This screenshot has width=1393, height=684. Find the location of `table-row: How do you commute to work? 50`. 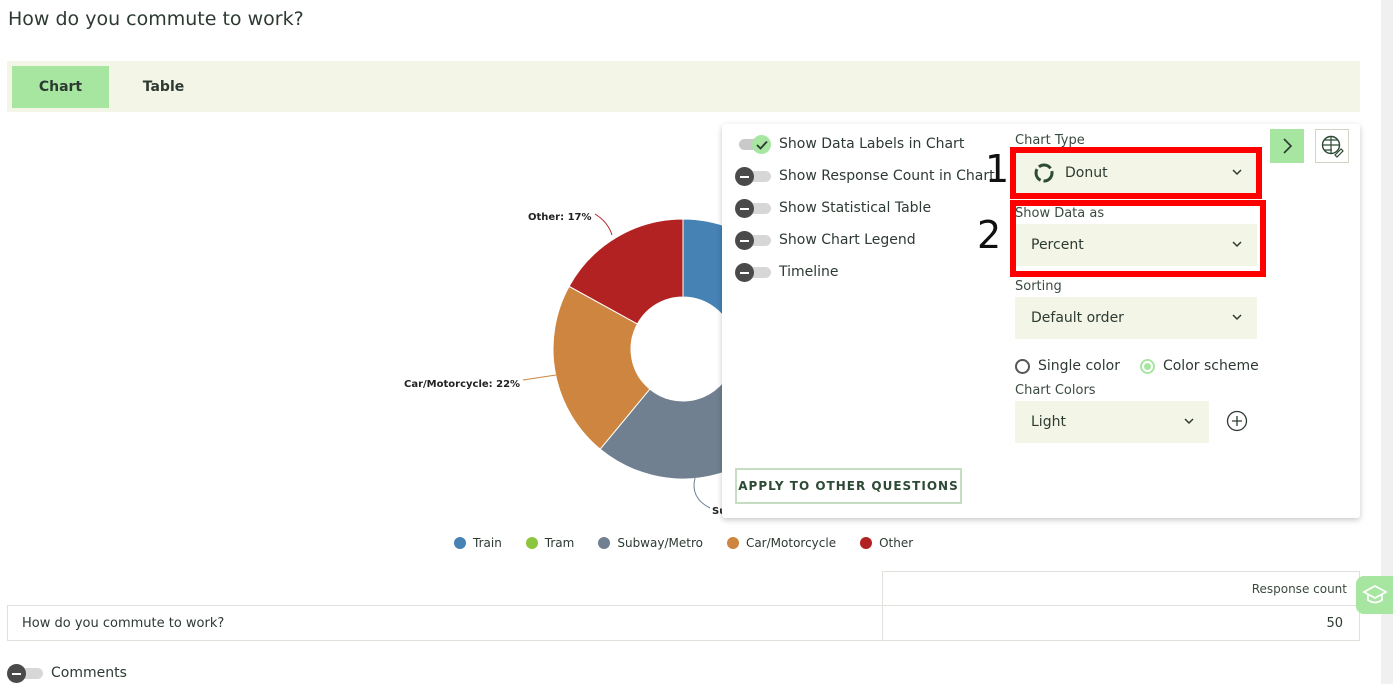

table-row: How do you commute to work? 50 is located at coordinates (683, 623).